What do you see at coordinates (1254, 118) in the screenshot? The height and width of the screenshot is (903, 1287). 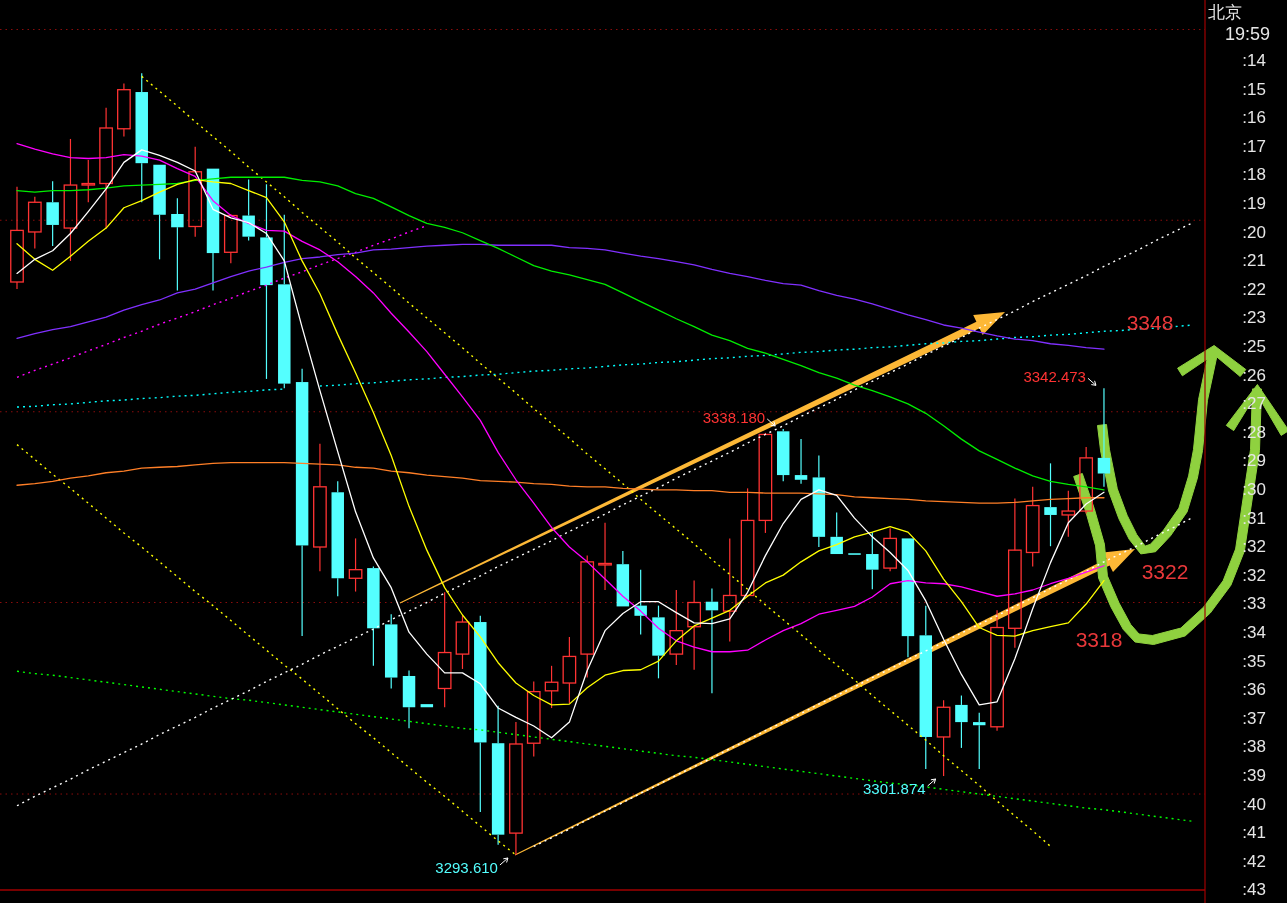 I see `text: :16` at bounding box center [1254, 118].